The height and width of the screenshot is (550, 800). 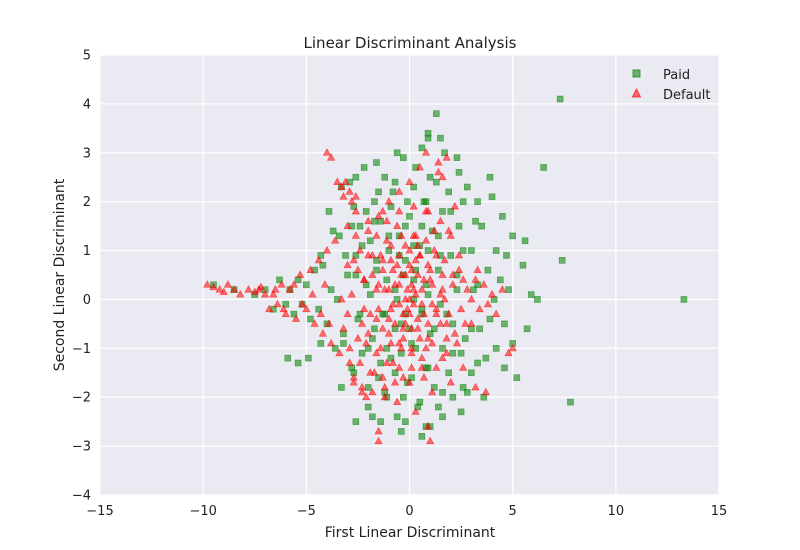 I want to click on x-tick-label: 0, so click(x=409, y=511).